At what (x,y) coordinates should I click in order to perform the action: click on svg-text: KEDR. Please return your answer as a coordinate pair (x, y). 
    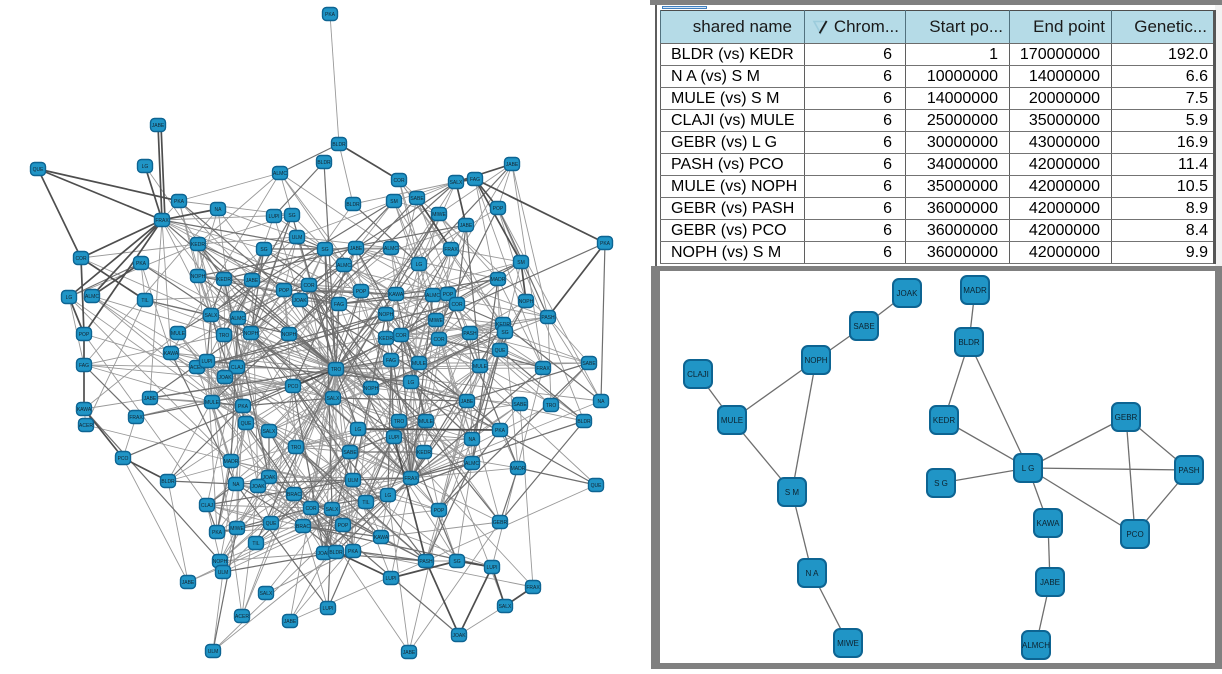
    Looking at the image, I should click on (944, 420).